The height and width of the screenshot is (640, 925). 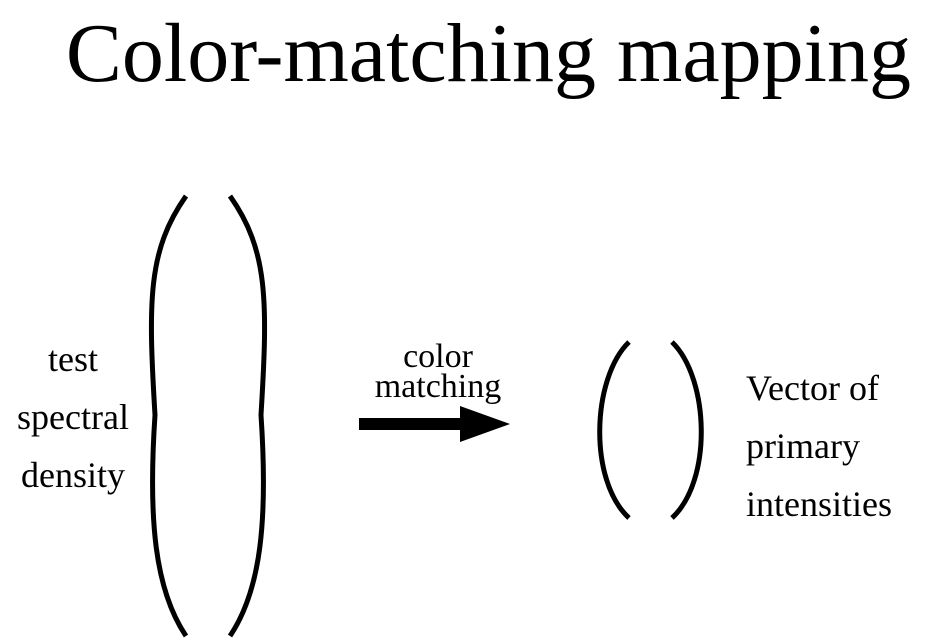 What do you see at coordinates (434, 424) in the screenshot?
I see `mapping-arrow` at bounding box center [434, 424].